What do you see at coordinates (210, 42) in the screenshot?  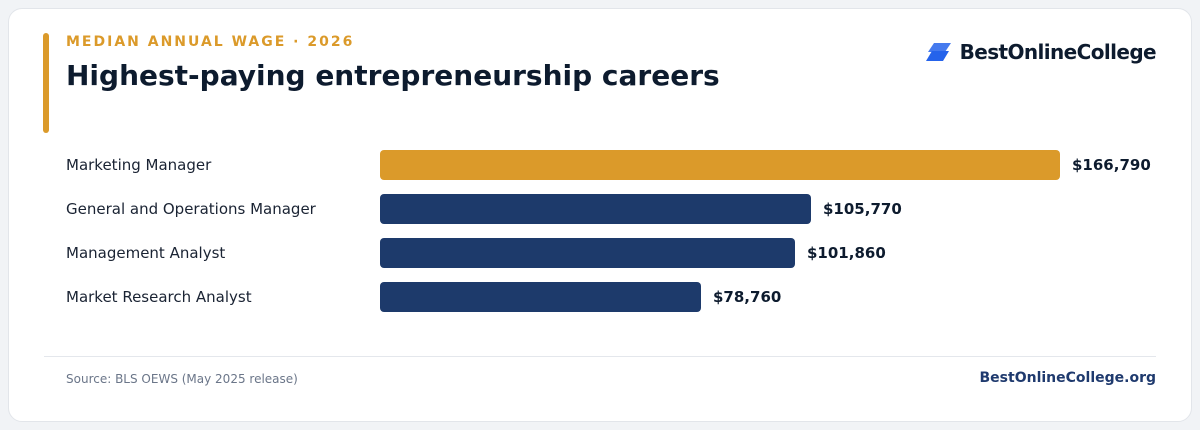 I see `chart-kicker: MEDIAN ANNUAL WAGE · 2026` at bounding box center [210, 42].